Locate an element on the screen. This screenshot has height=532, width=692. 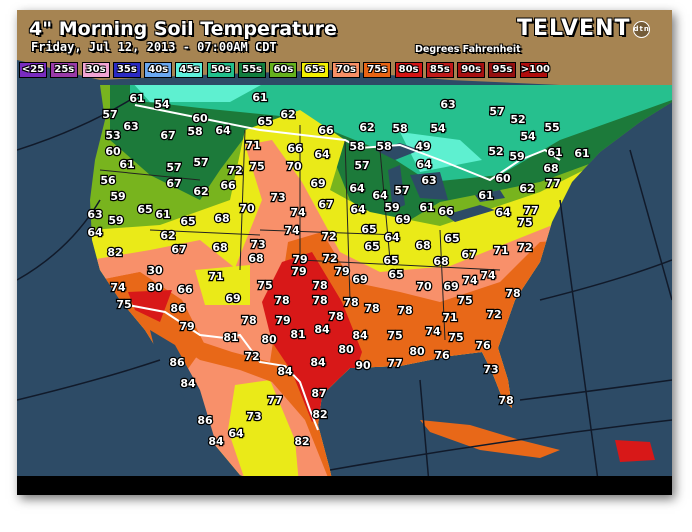
telvent-logo: TELVENT dtn is located at coordinates (583, 28).